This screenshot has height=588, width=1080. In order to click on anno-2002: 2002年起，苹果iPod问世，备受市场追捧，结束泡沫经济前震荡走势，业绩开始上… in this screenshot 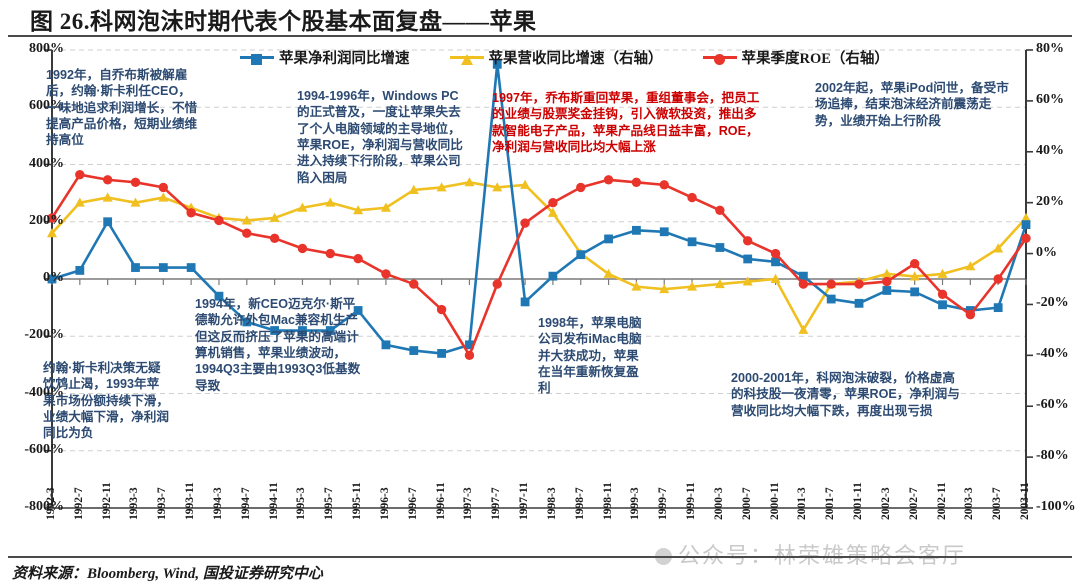, I will do `click(912, 104)`.